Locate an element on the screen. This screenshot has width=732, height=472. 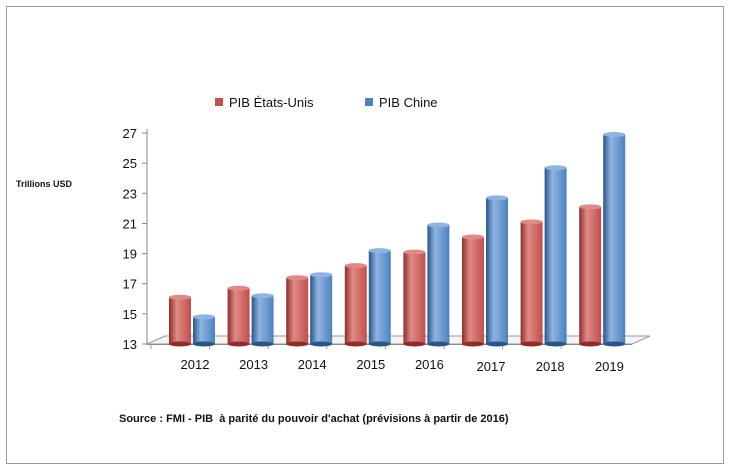
legend: PIB États-Unis PIB Chine is located at coordinates (326, 102).